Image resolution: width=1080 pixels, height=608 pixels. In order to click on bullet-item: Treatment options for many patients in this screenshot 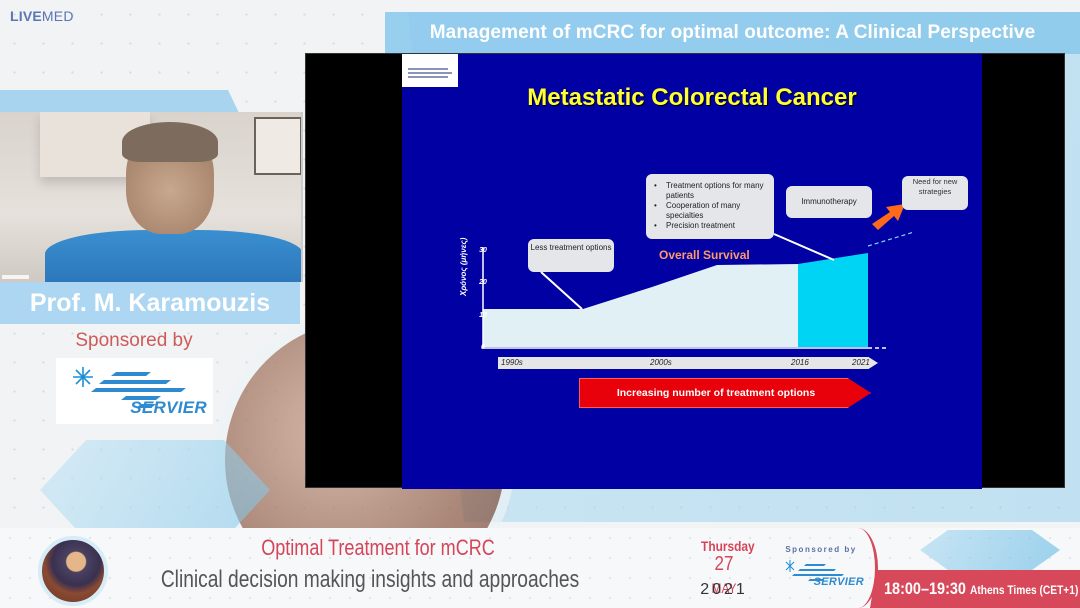, I will do `click(714, 191)`.